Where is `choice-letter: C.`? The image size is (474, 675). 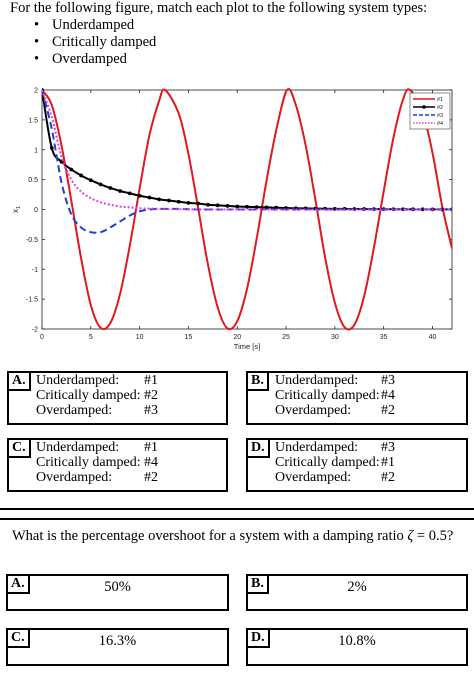 choice-letter: C. is located at coordinates (19, 639).